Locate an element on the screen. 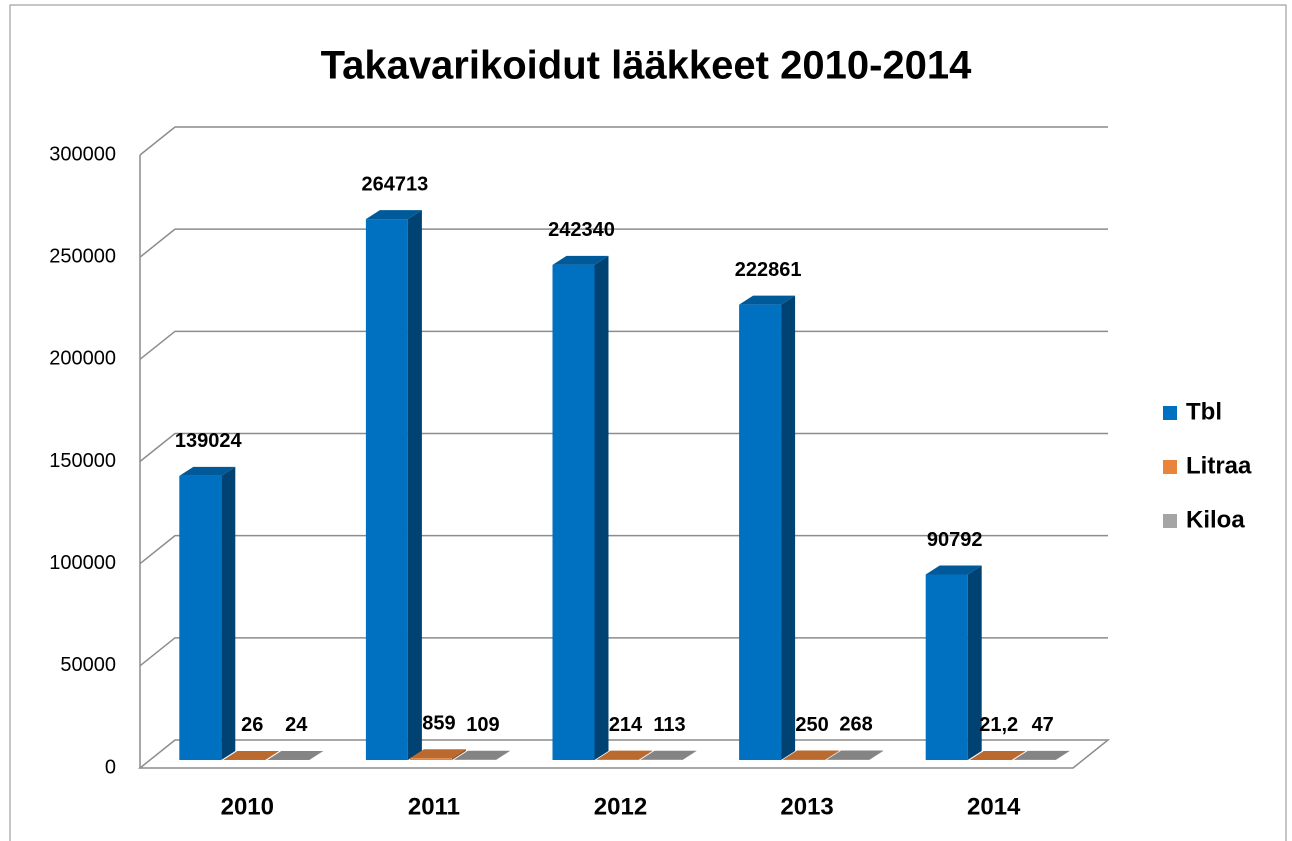  data-label: 222861 is located at coordinates (768, 270).